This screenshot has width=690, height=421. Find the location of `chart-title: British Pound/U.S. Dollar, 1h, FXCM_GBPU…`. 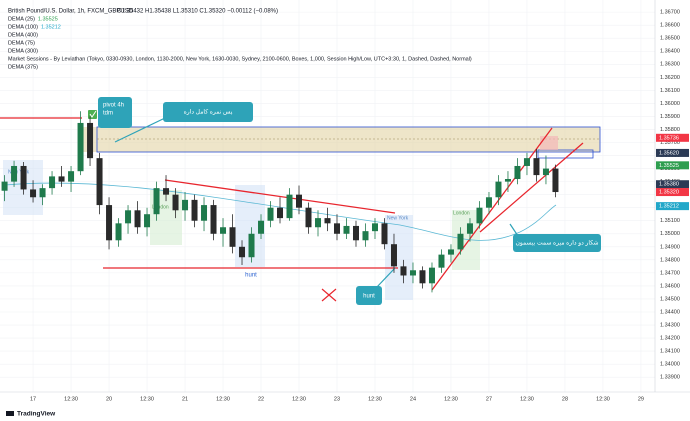

chart-title: British Pound/U.S. Dollar, 1h, FXCM_GBPU… is located at coordinates (71, 12).